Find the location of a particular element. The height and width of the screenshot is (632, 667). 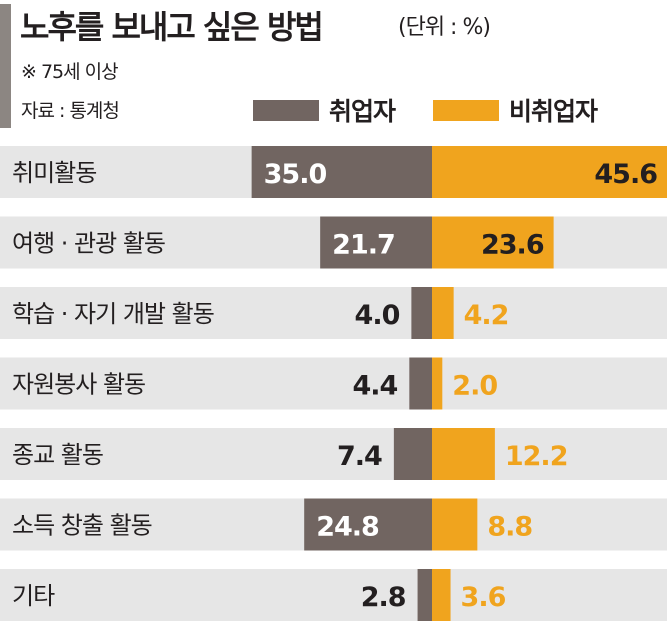

value-label-unemployed: 8.8 is located at coordinates (509, 527).